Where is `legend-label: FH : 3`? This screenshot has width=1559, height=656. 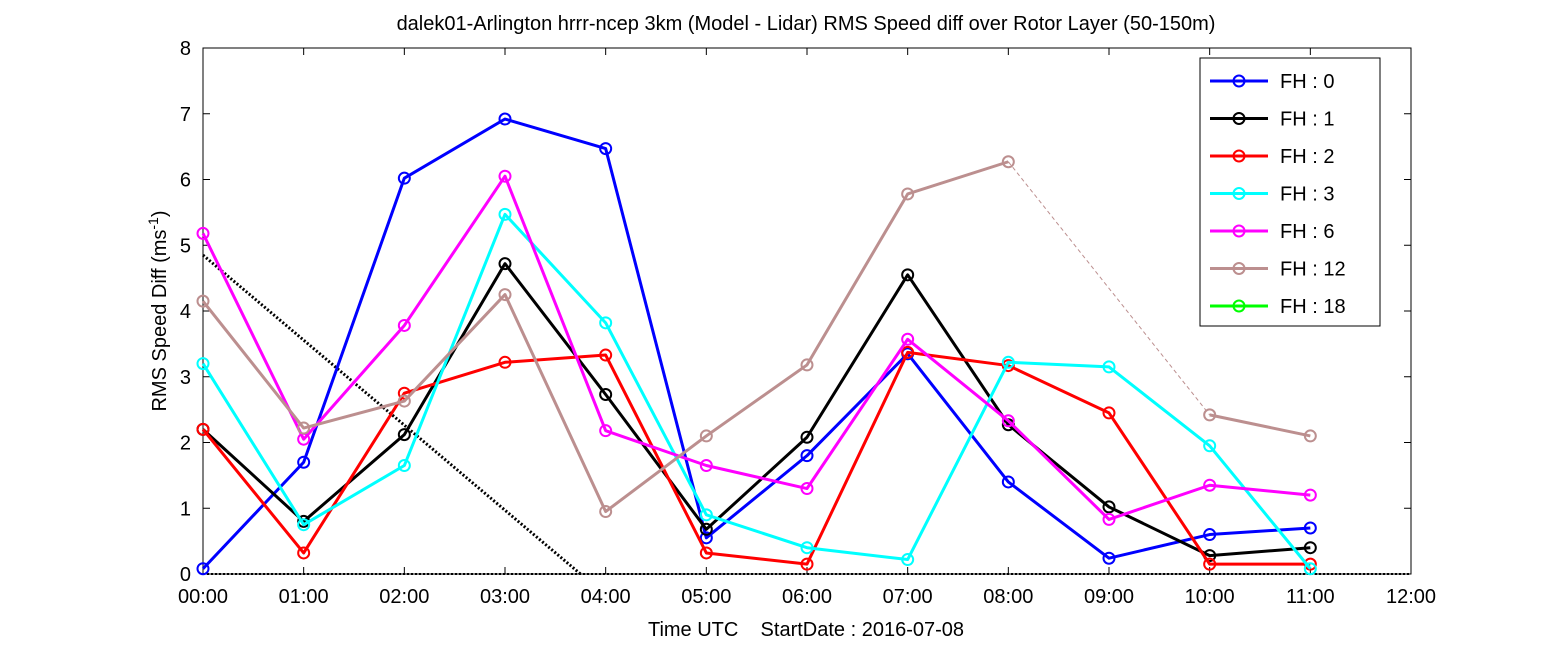 legend-label: FH : 3 is located at coordinates (1307, 195).